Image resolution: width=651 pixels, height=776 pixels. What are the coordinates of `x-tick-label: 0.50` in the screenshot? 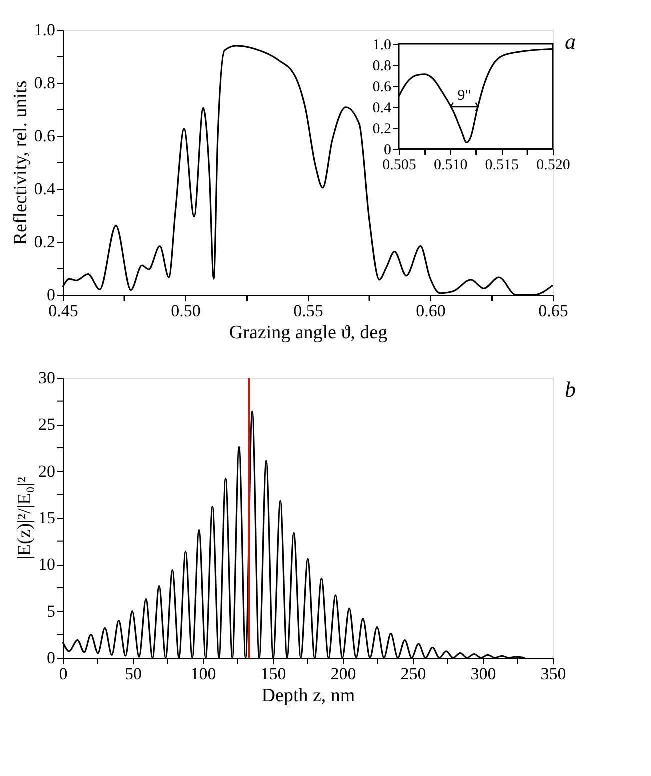 It's located at (186, 311).